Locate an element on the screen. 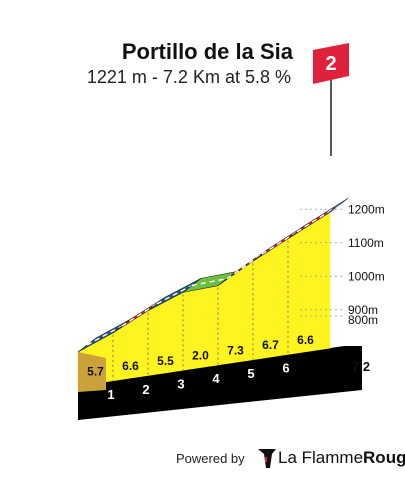 This screenshot has height=480, width=405. ground-block-top is located at coordinates (220, 383).